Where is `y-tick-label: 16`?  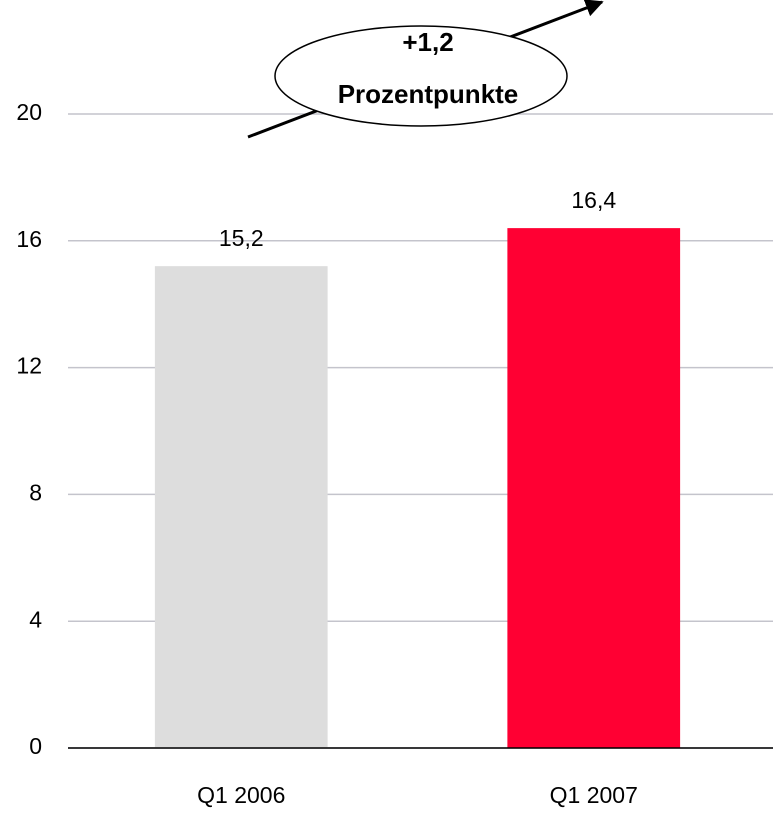 y-tick-label: 16 is located at coordinates (29, 239).